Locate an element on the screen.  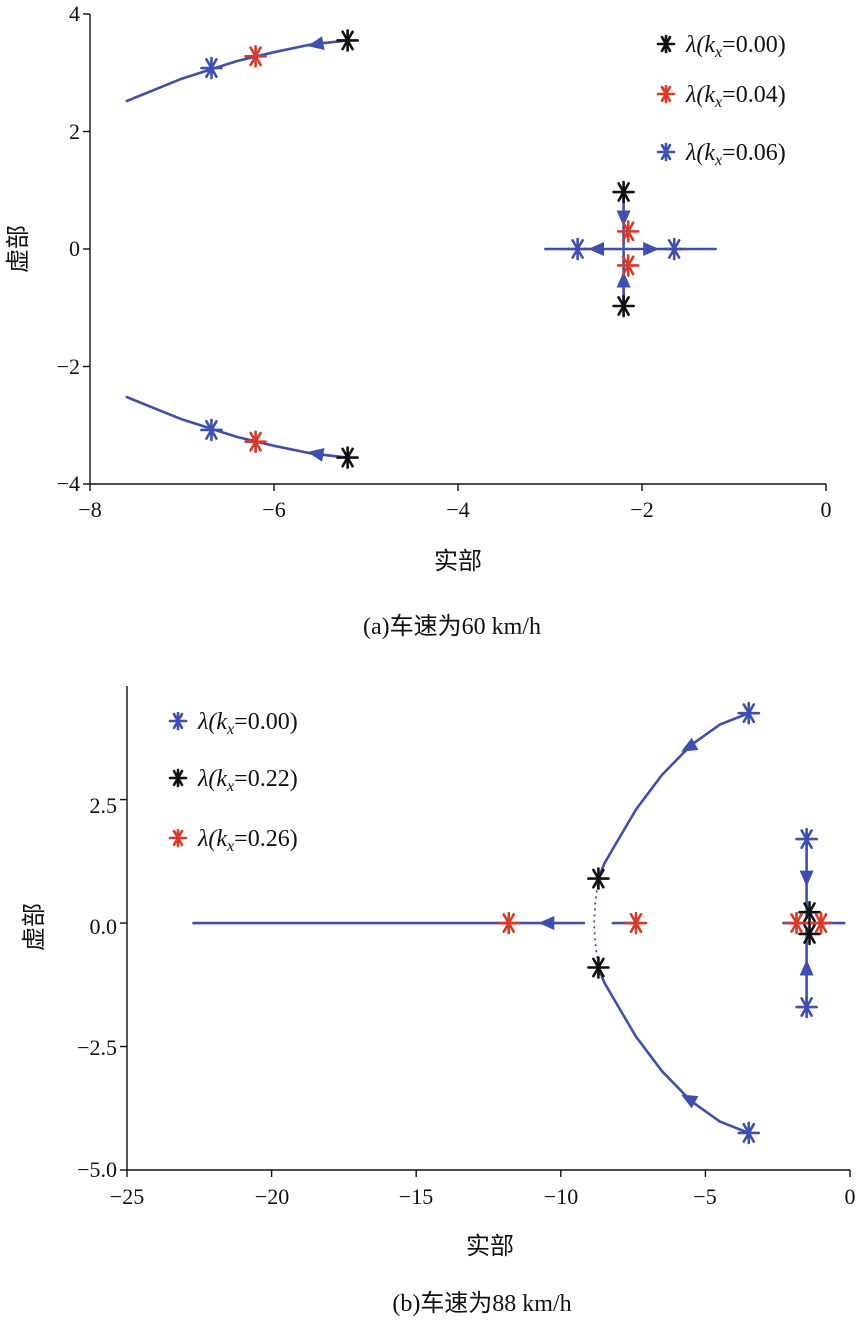
panel-a-ytick-label: 2 is located at coordinates (74, 131).